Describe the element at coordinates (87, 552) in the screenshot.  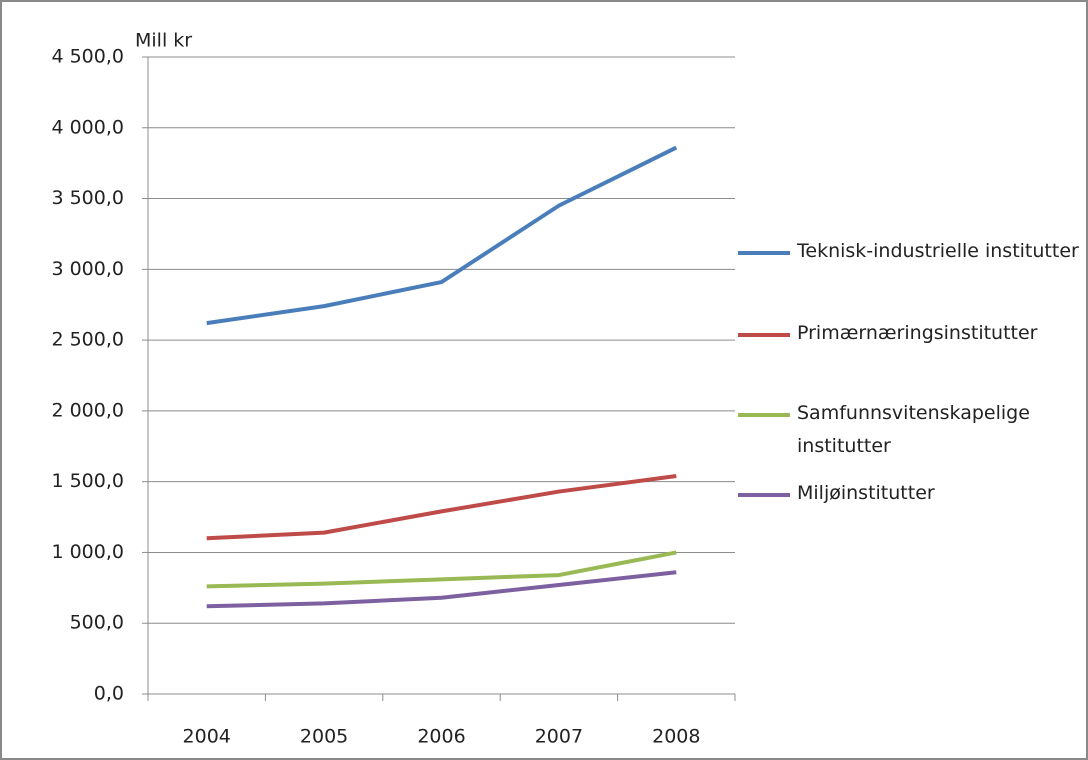
I see `y-tick-label: 1 000,0` at that location.